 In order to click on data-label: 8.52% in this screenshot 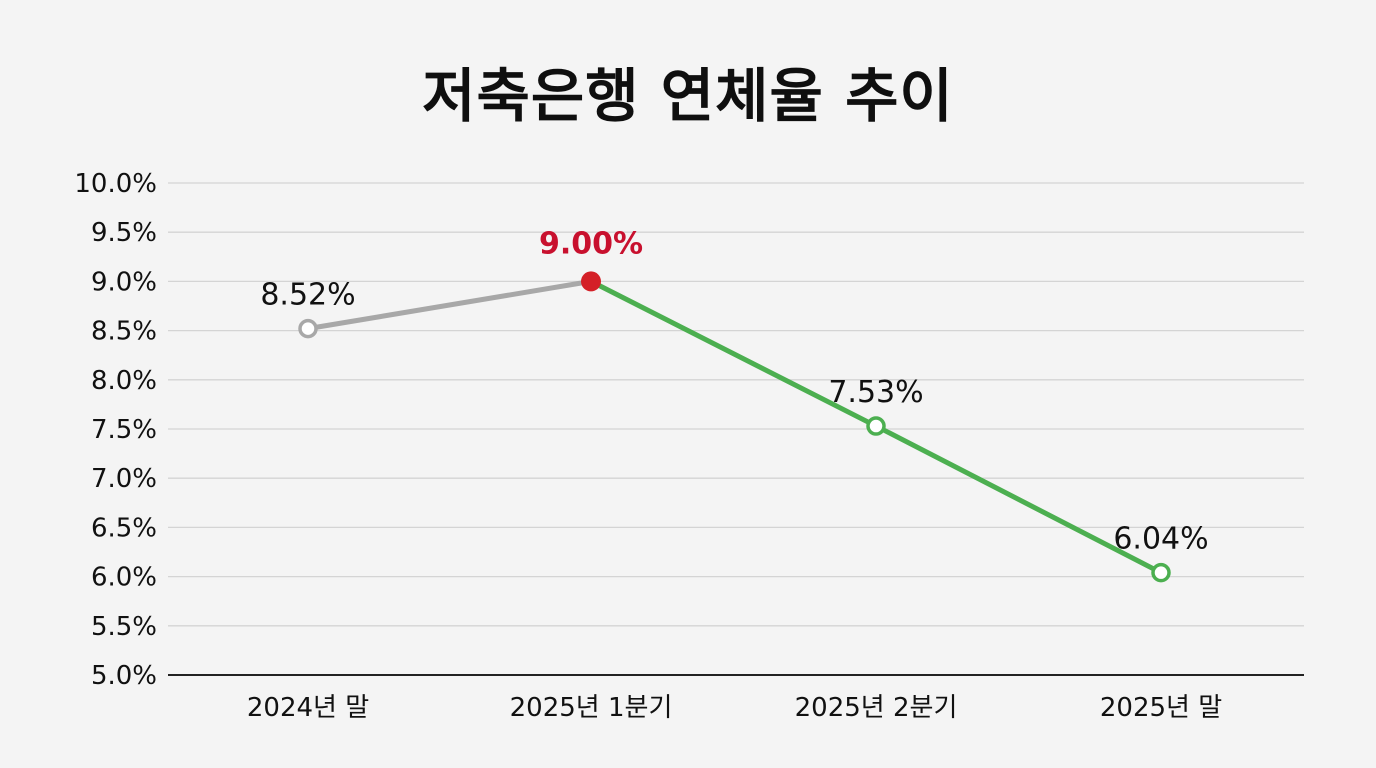, I will do `click(307, 295)`.